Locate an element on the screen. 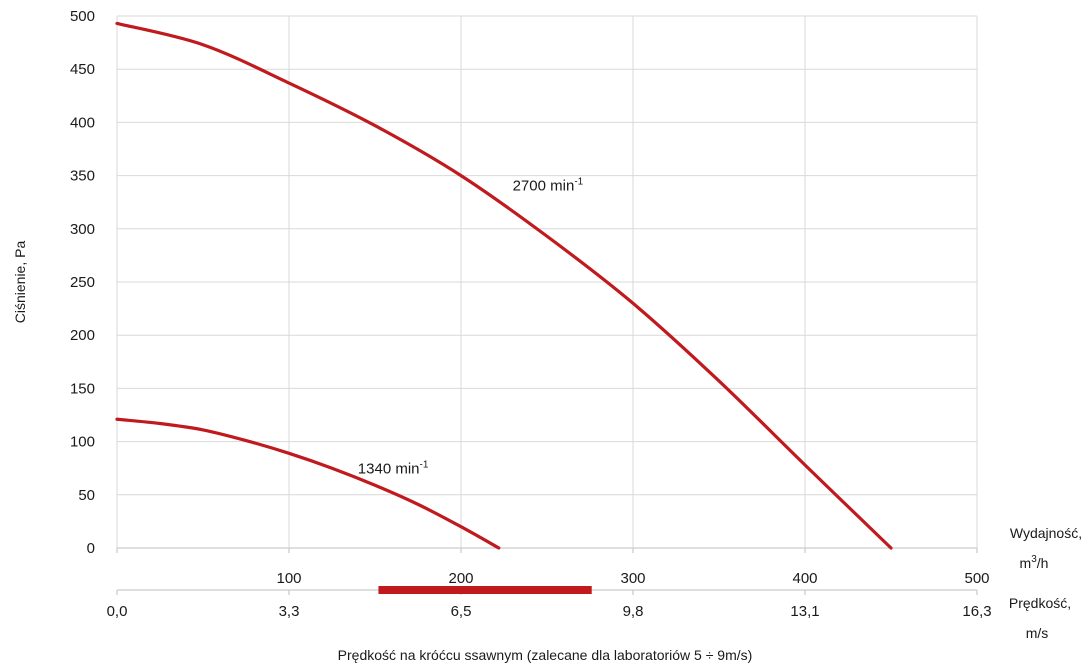 Image resolution: width=1090 pixels, height=668 pixels. velocity-axis-unit: m/s is located at coordinates (1037, 633).